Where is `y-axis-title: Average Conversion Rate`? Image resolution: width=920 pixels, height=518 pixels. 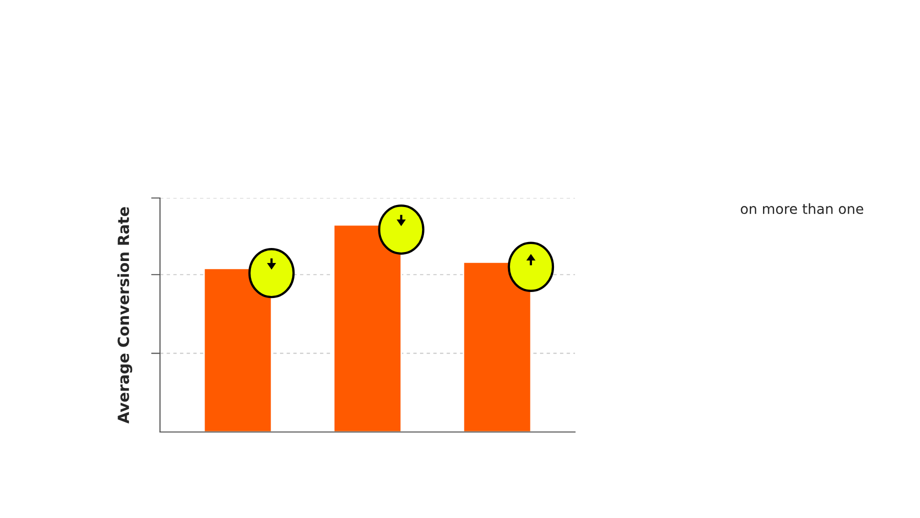 y-axis-title: Average Conversion Rate is located at coordinates (124, 315).